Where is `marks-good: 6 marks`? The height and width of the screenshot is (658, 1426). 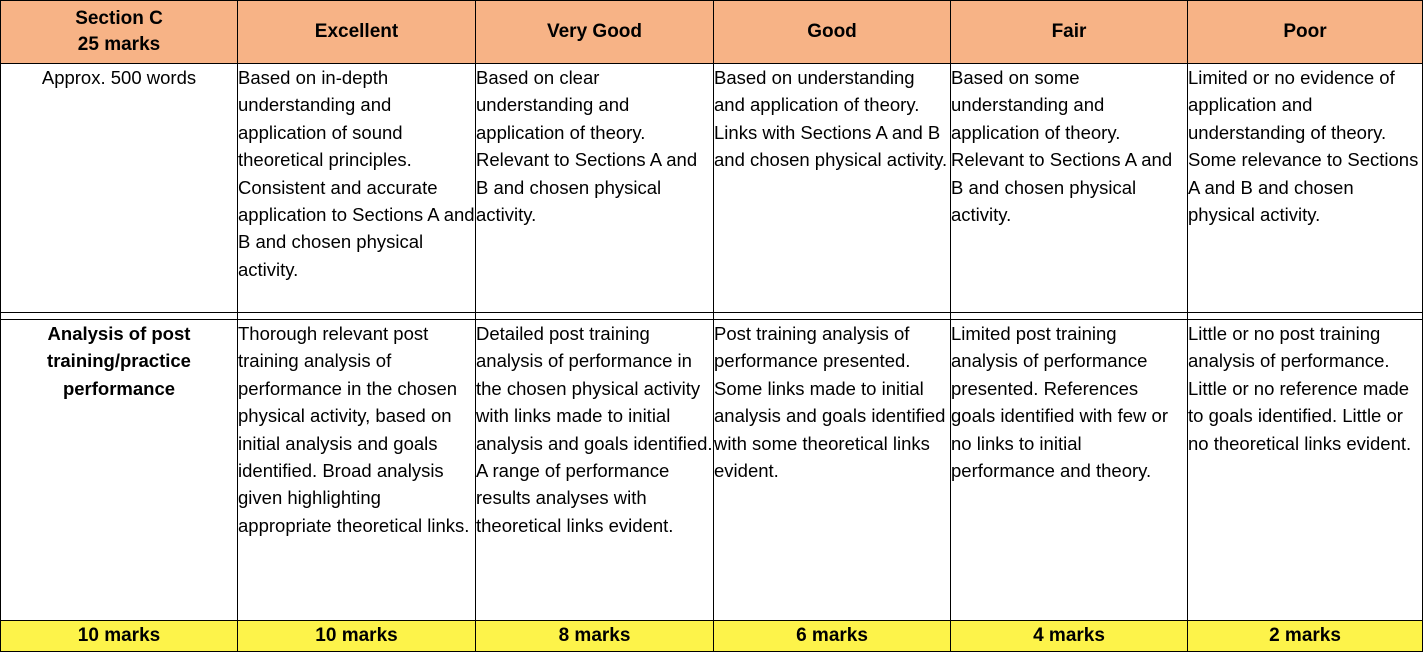 marks-good: 6 marks is located at coordinates (832, 636).